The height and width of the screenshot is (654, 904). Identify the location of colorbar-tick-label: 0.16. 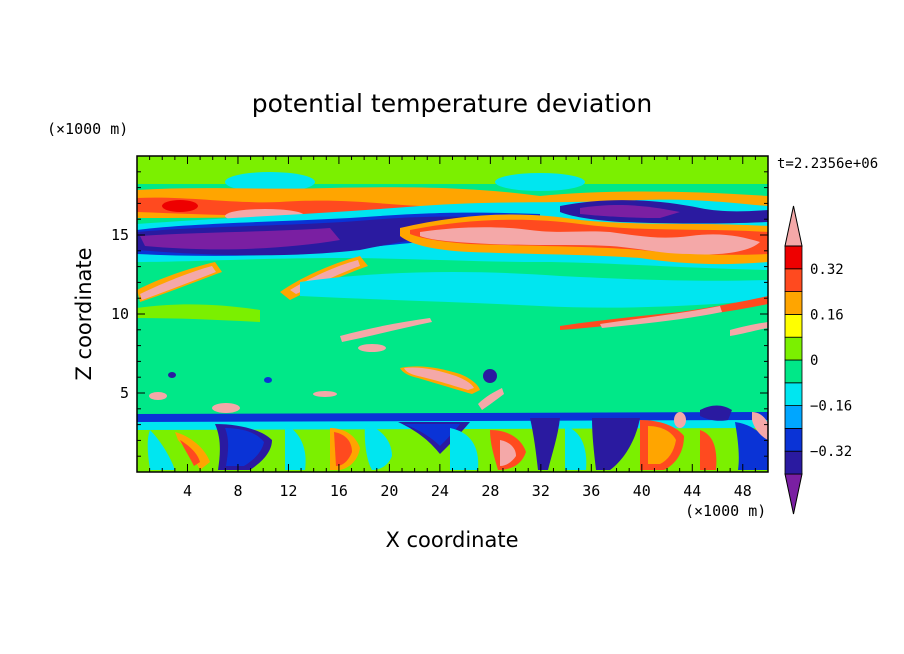
(827, 315).